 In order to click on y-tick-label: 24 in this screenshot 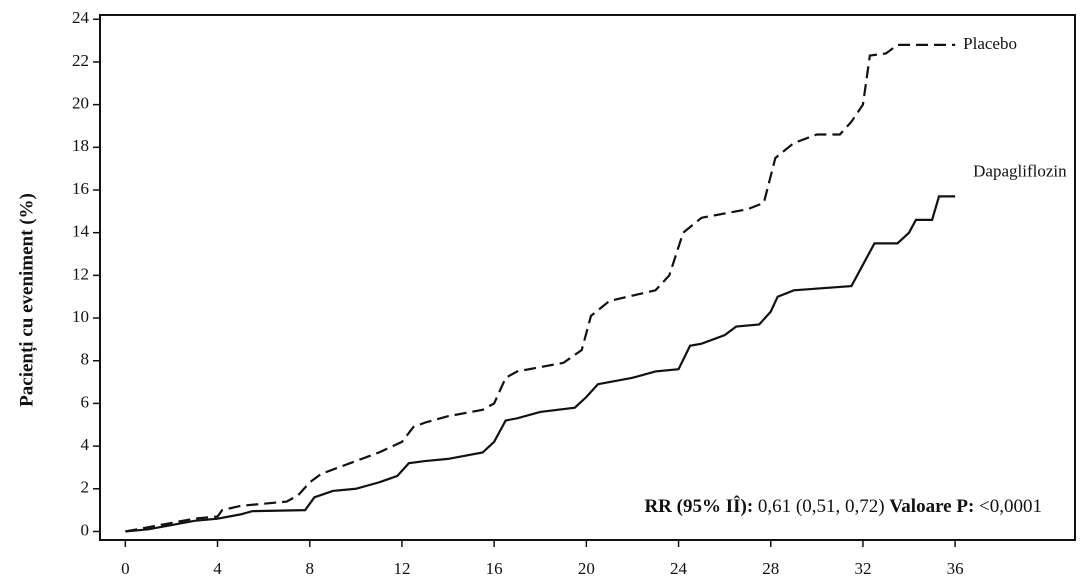, I will do `click(81, 17)`.